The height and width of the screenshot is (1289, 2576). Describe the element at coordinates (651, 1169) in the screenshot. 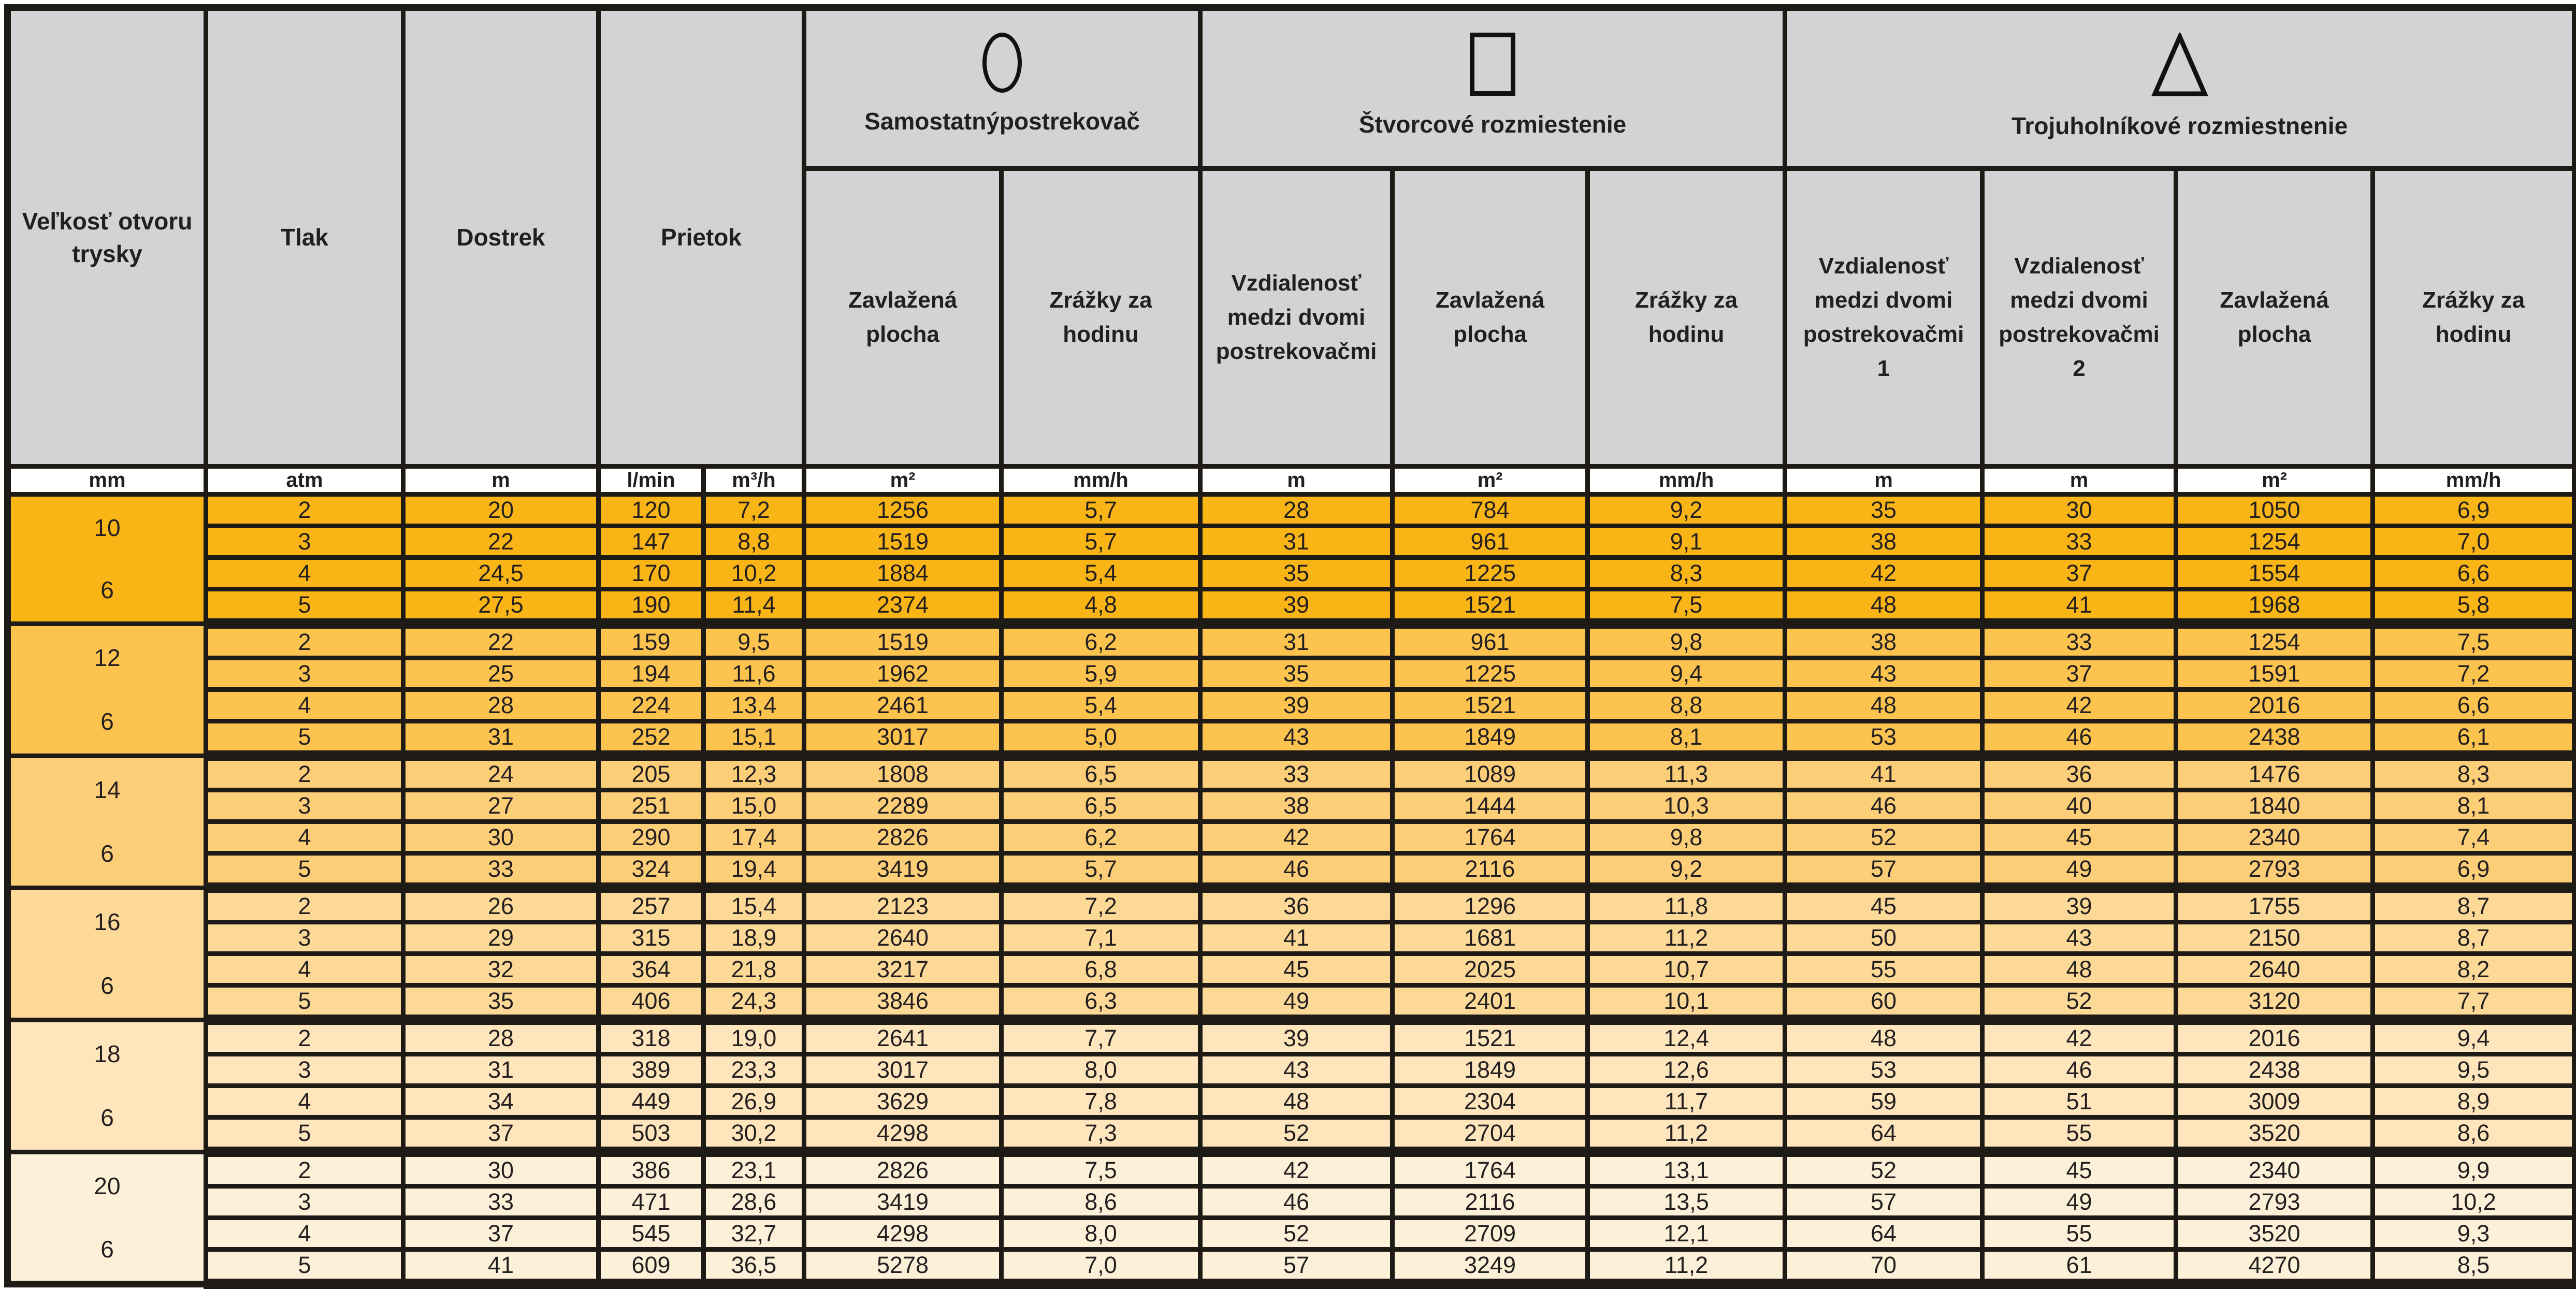

I see `cell-prietok-lmin: 386` at that location.